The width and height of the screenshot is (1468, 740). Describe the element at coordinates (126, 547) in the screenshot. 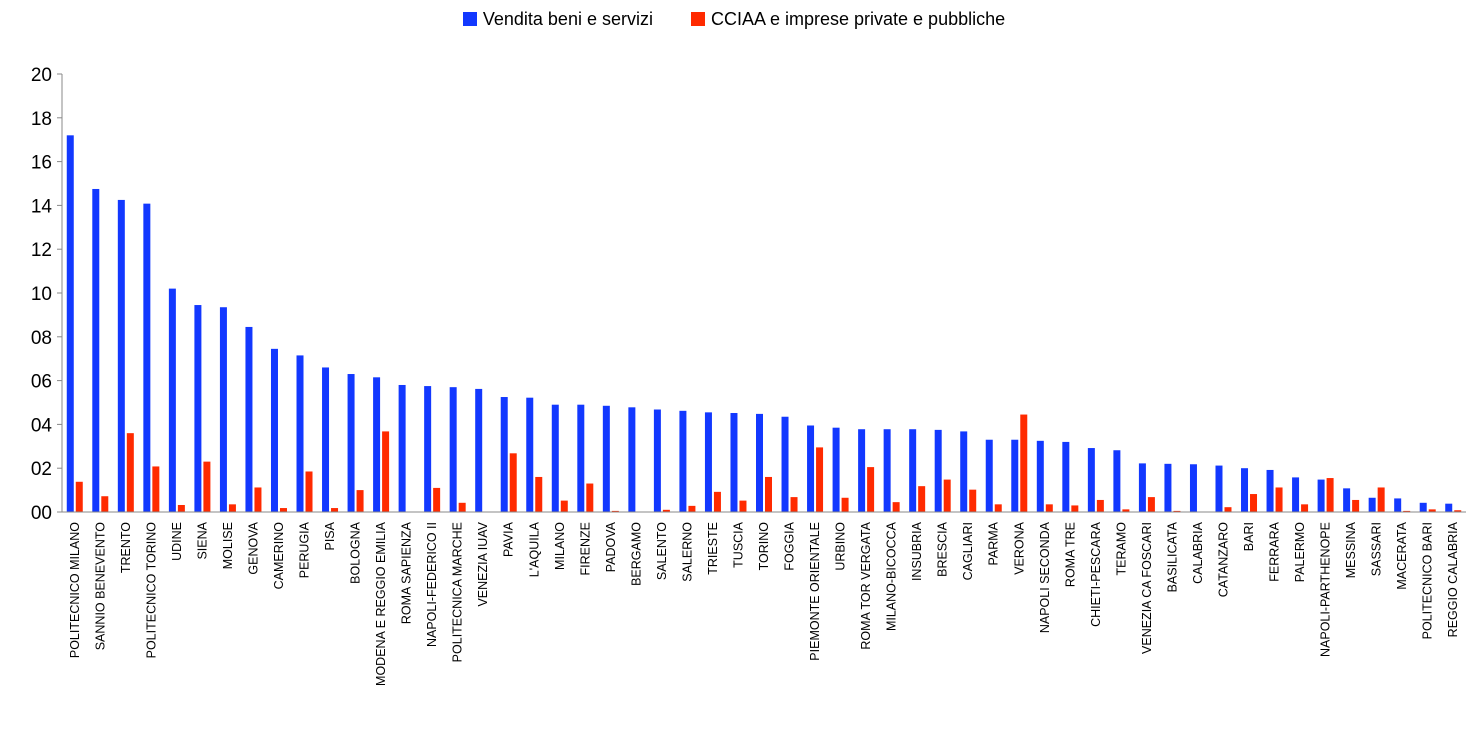

I see `x-category-label: TRENTO` at that location.